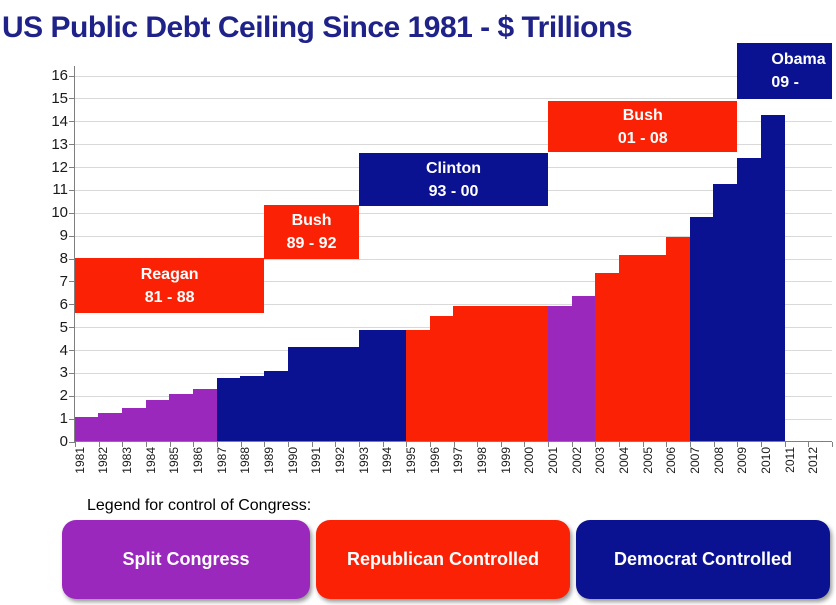 Image resolution: width=836 pixels, height=605 pixels. Describe the element at coordinates (63, 258) in the screenshot. I see `y-tick-label-8: 8` at that location.